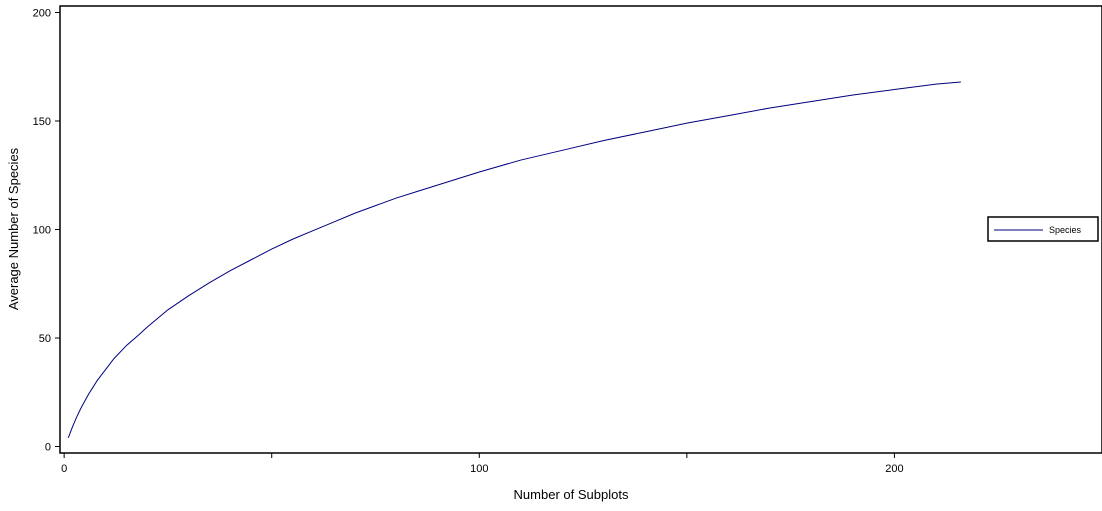  What do you see at coordinates (1065, 230) in the screenshot?
I see `legend-label-species: Species` at bounding box center [1065, 230].